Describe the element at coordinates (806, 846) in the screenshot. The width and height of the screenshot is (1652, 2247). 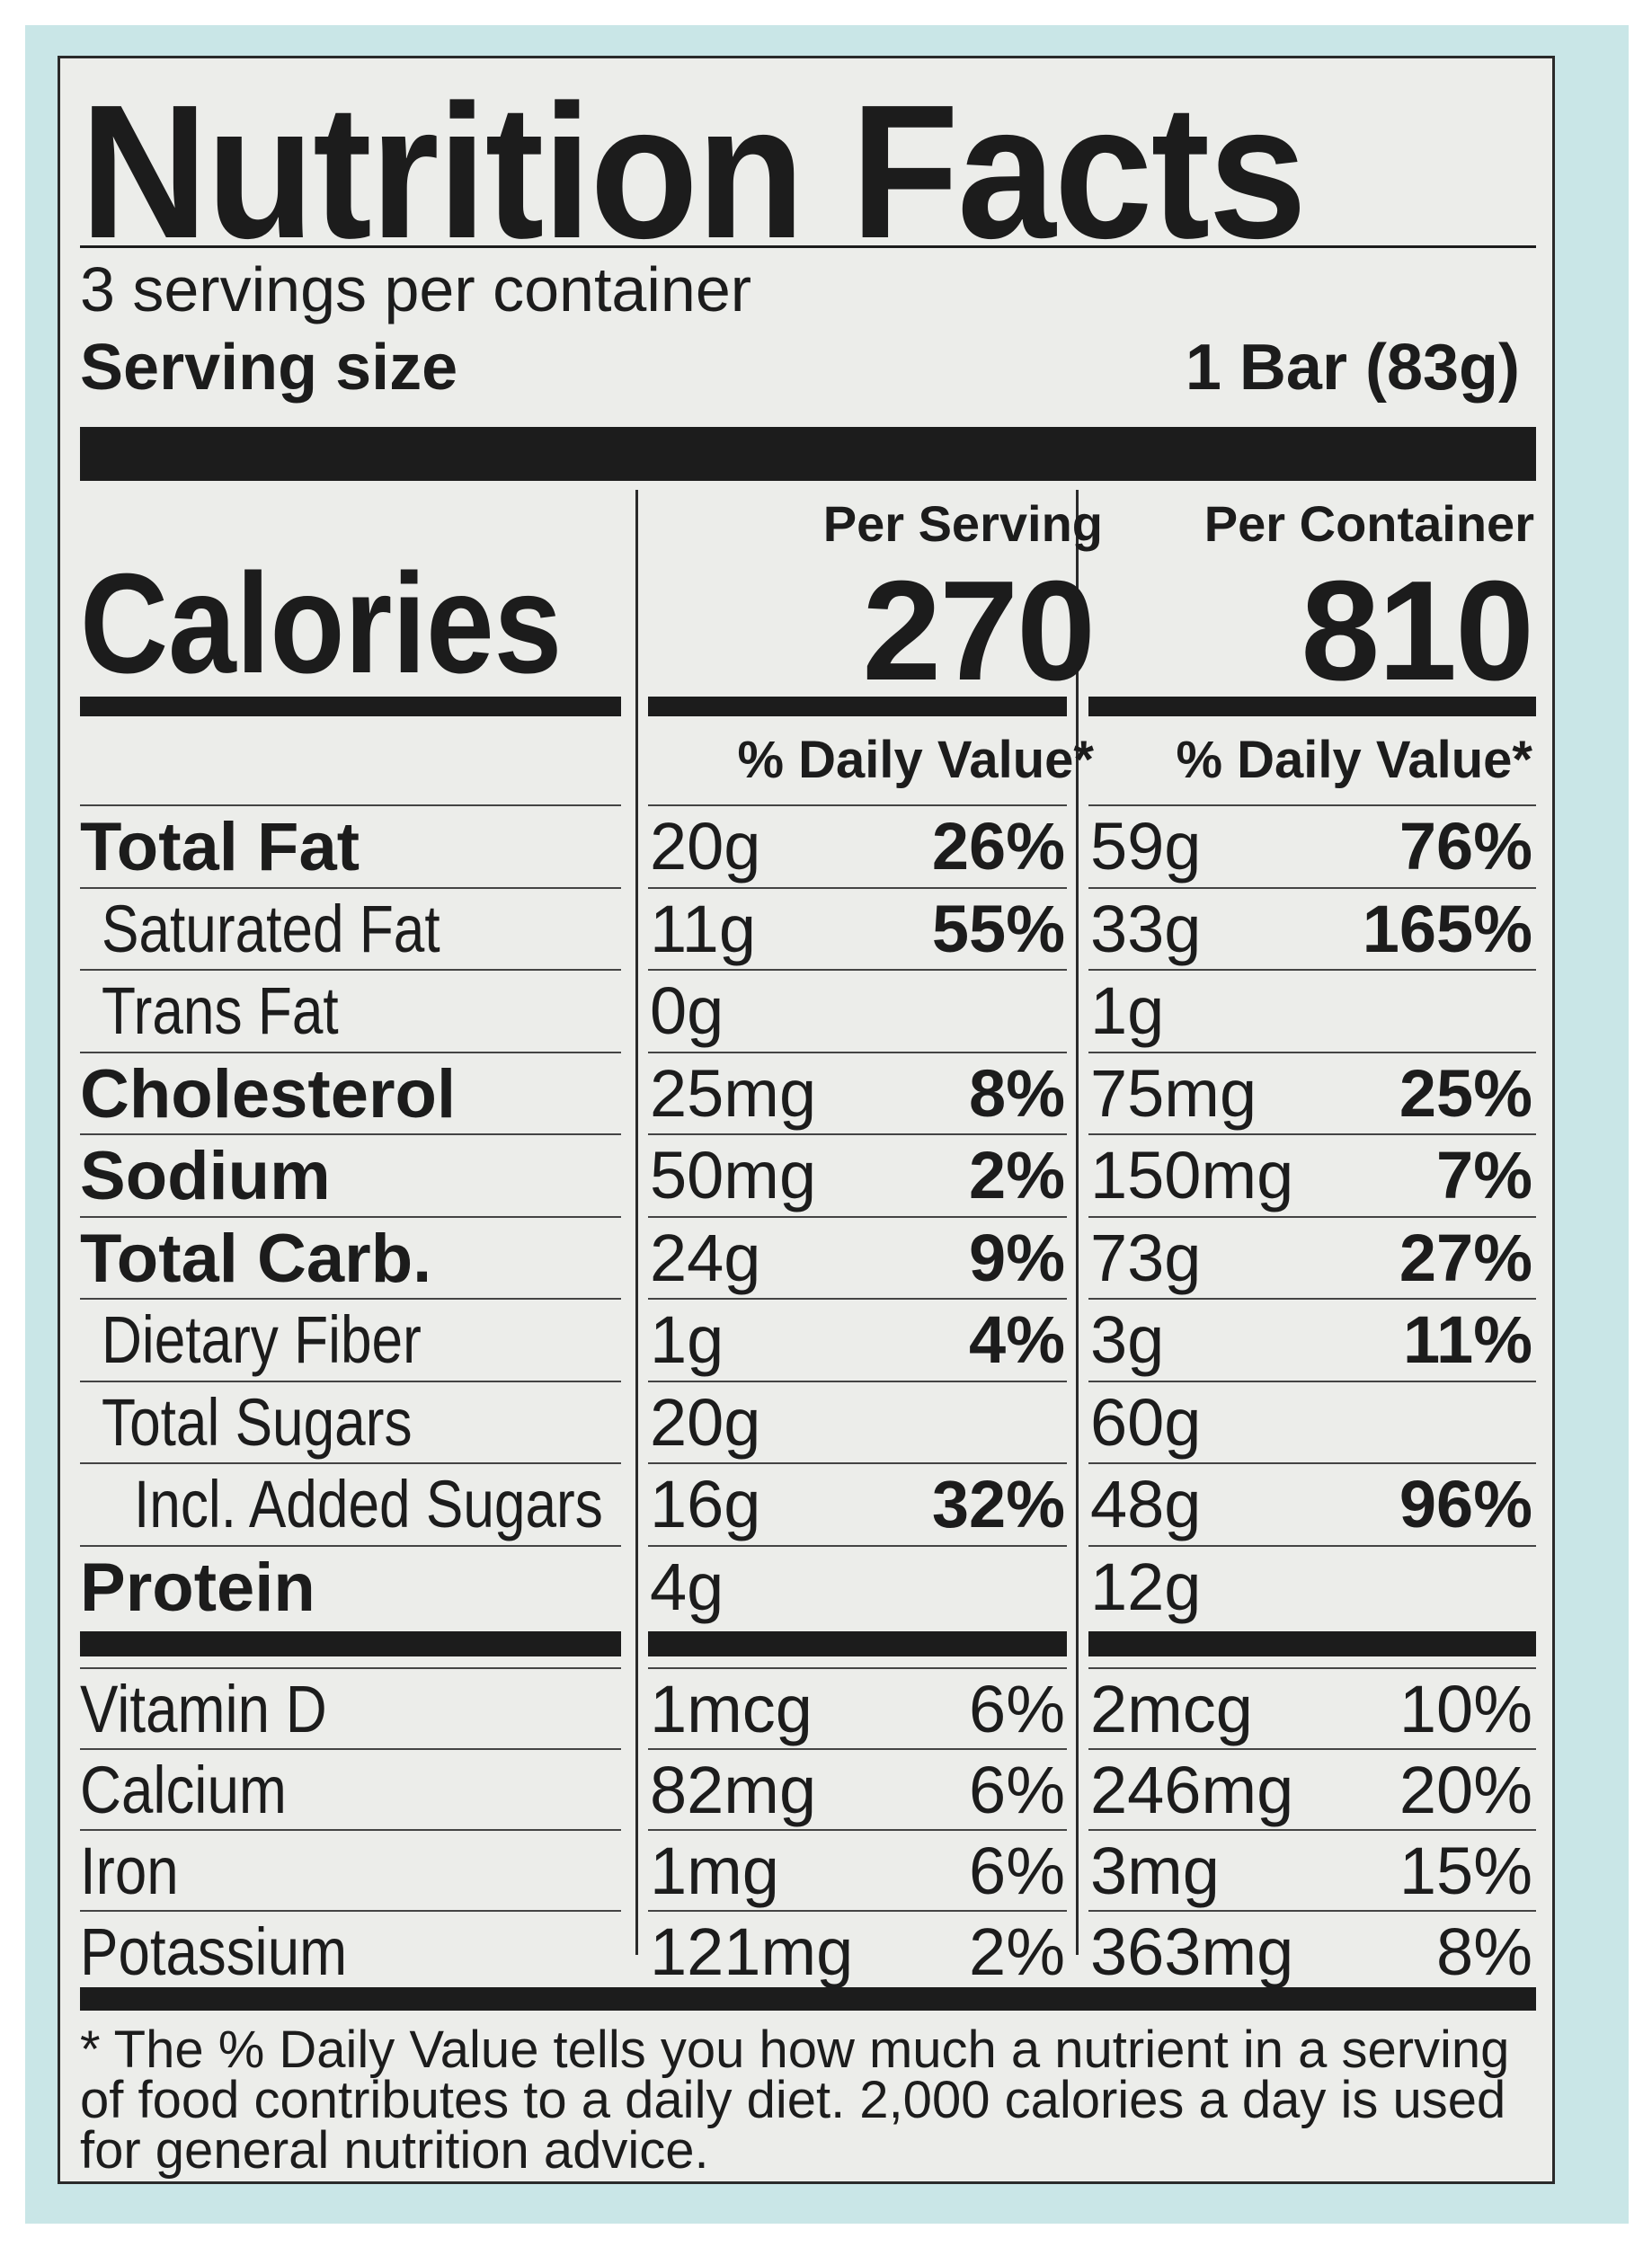
I see `table-row: Total Fat 20g 26% 59g 76%` at that location.